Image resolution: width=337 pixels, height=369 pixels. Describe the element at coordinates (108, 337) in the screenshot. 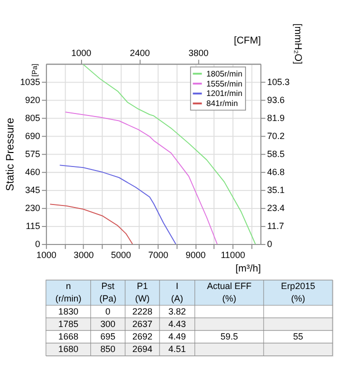

I see `text: 695` at that location.